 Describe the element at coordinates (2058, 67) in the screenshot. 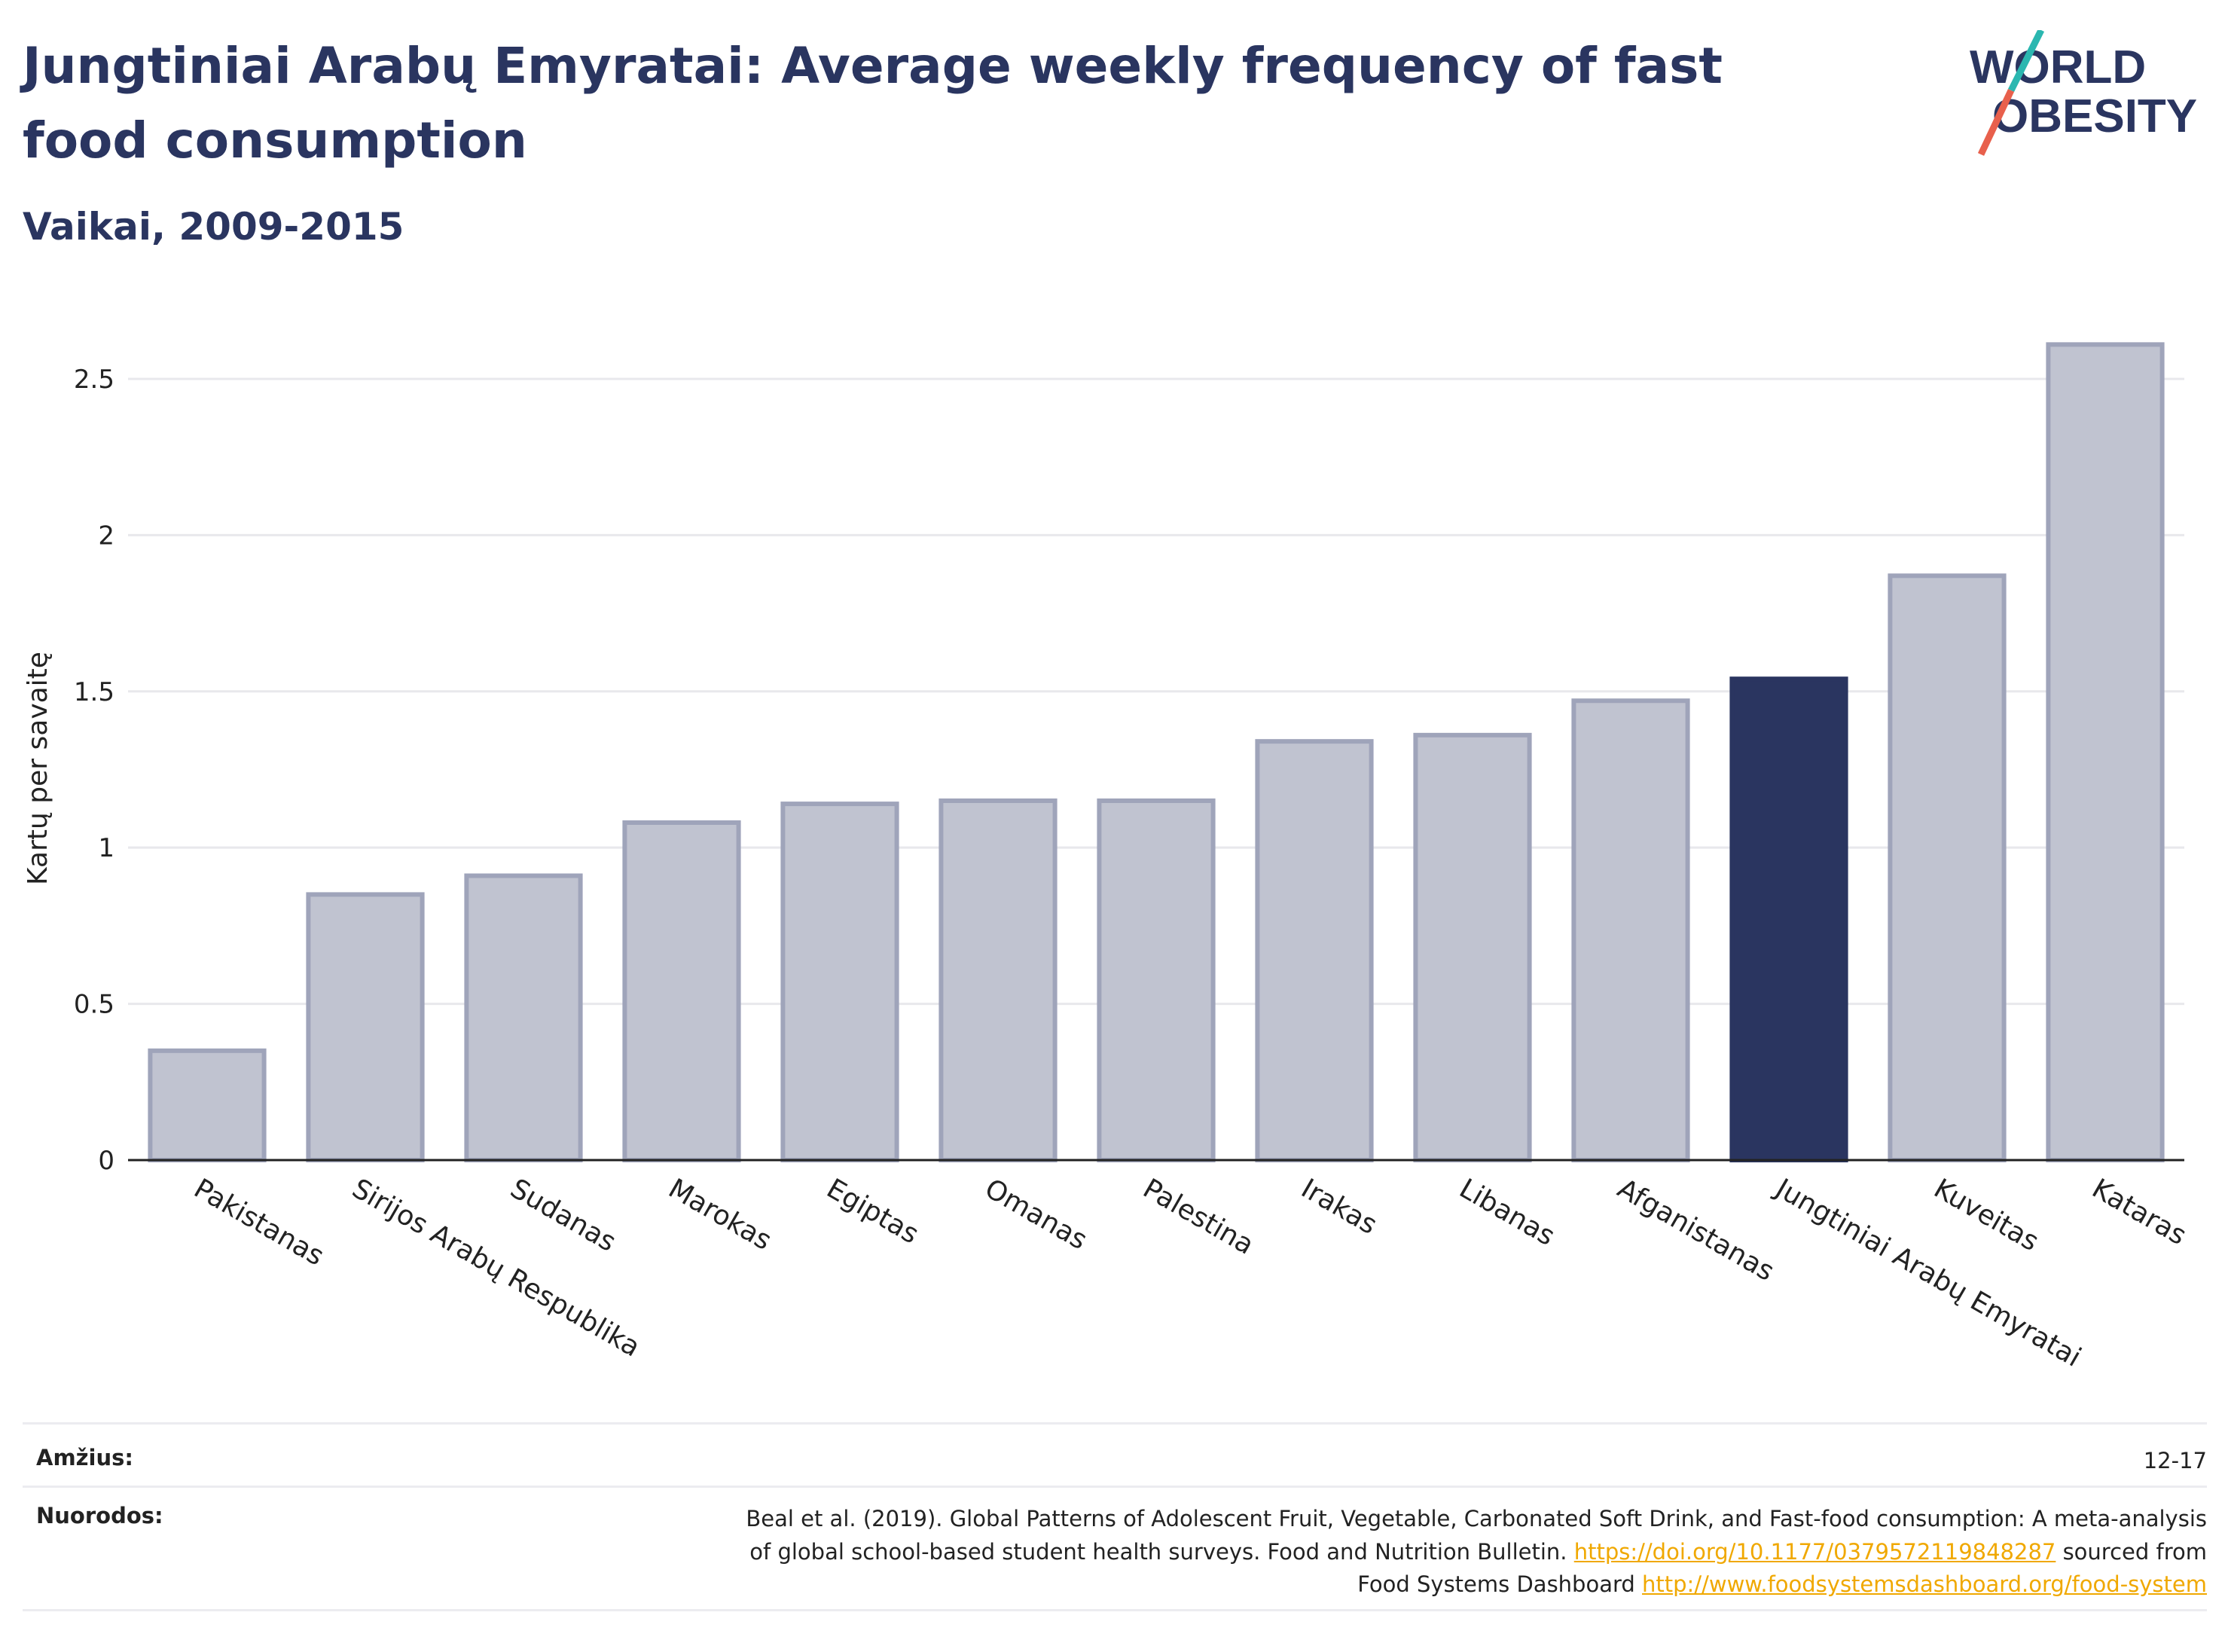

I see `logo-line1: WORLD` at that location.